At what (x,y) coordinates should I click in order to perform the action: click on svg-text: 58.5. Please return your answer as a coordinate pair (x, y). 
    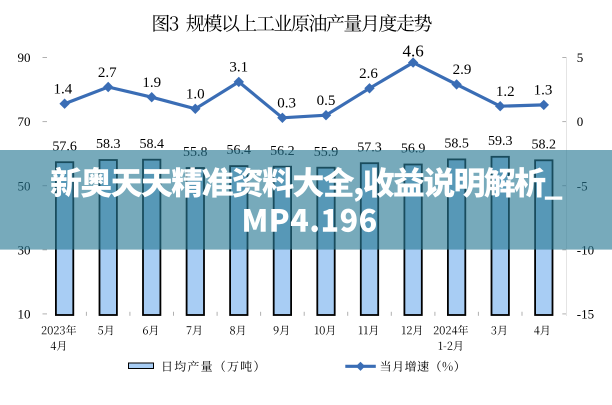
    Looking at the image, I should click on (456, 144).